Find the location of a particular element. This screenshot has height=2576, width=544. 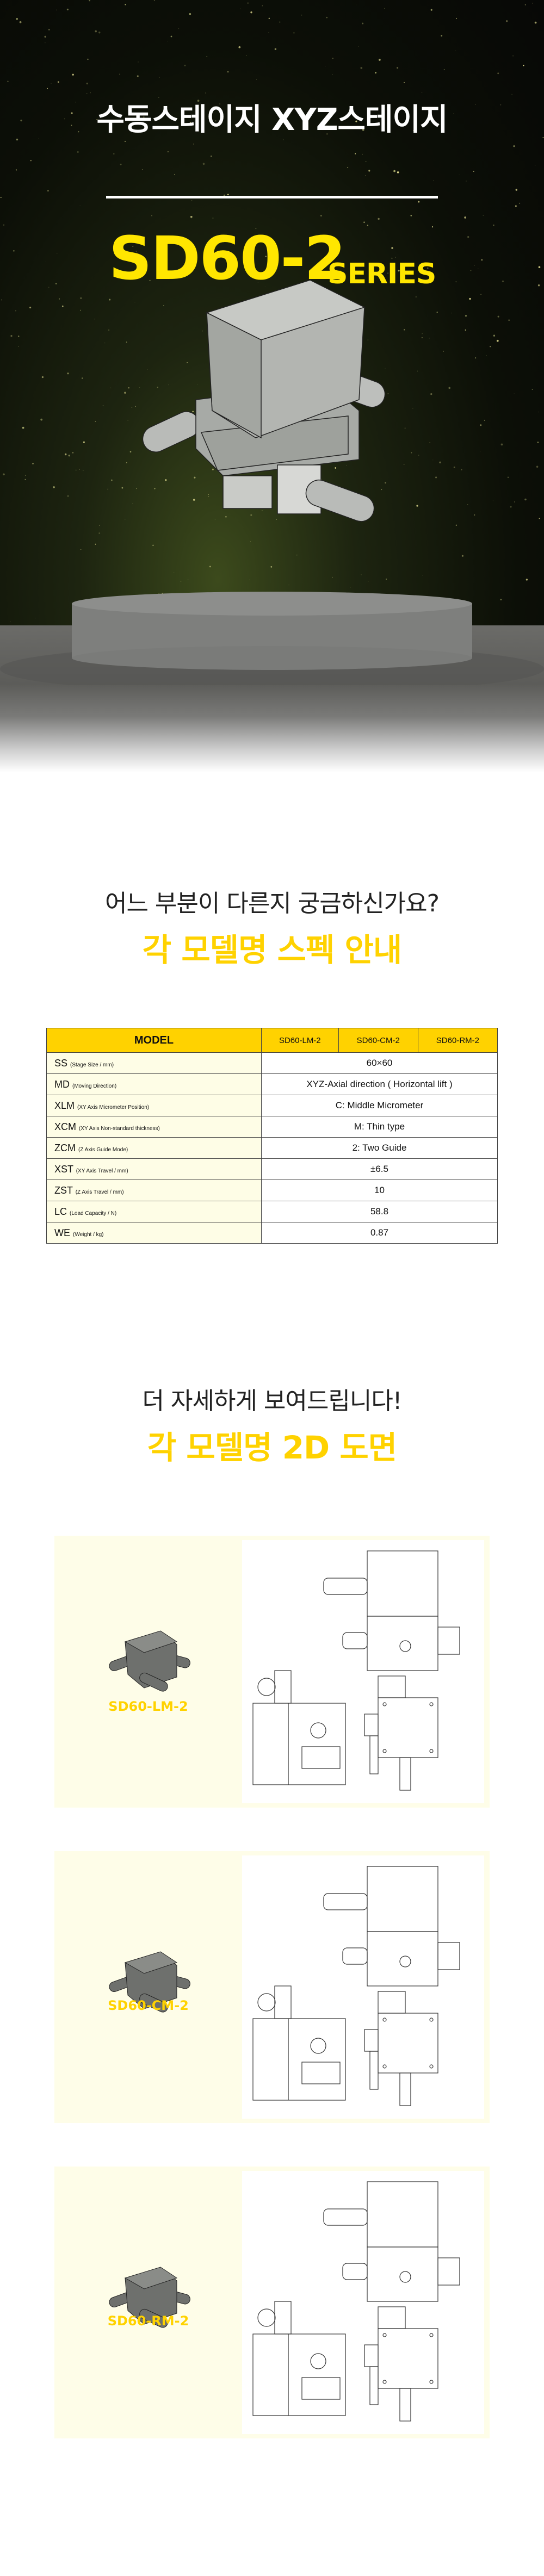

spec-value: ±6.5 is located at coordinates (380, 1169).